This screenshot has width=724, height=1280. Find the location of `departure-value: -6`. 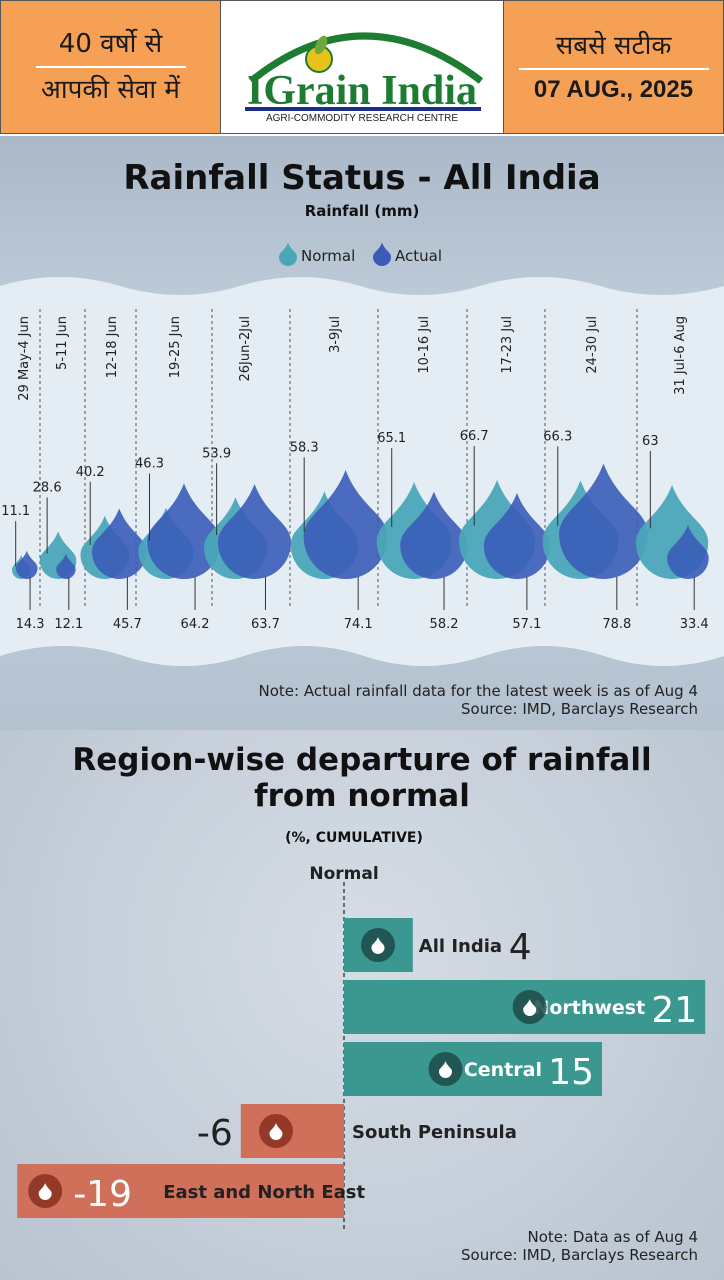

departure-value: -6 is located at coordinates (215, 1133).